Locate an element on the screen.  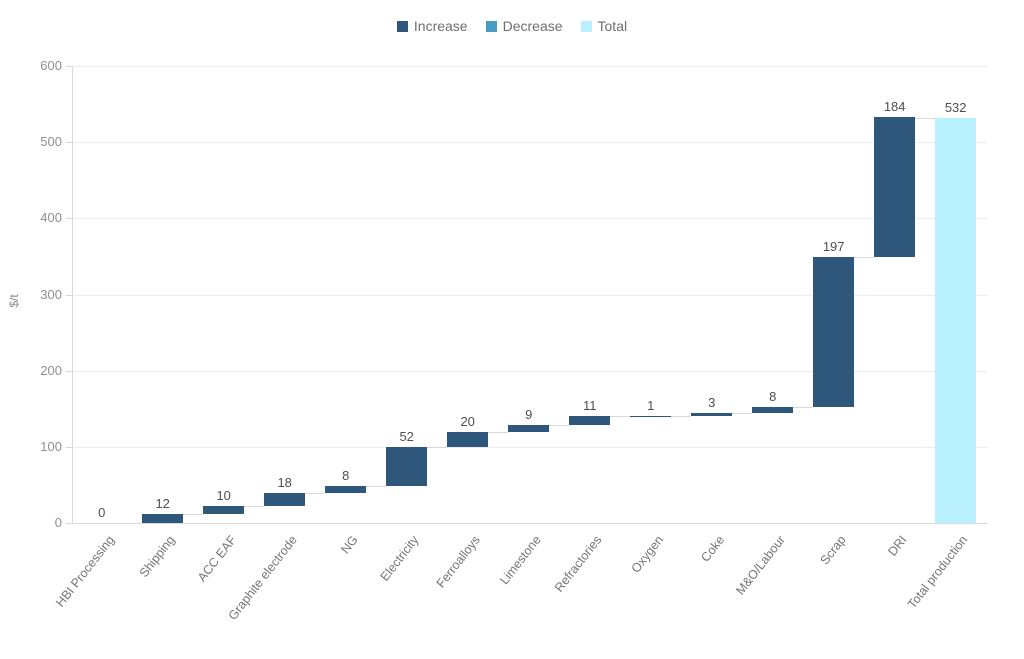
value-label-Ferroalloys: 20 is located at coordinates (467, 421).